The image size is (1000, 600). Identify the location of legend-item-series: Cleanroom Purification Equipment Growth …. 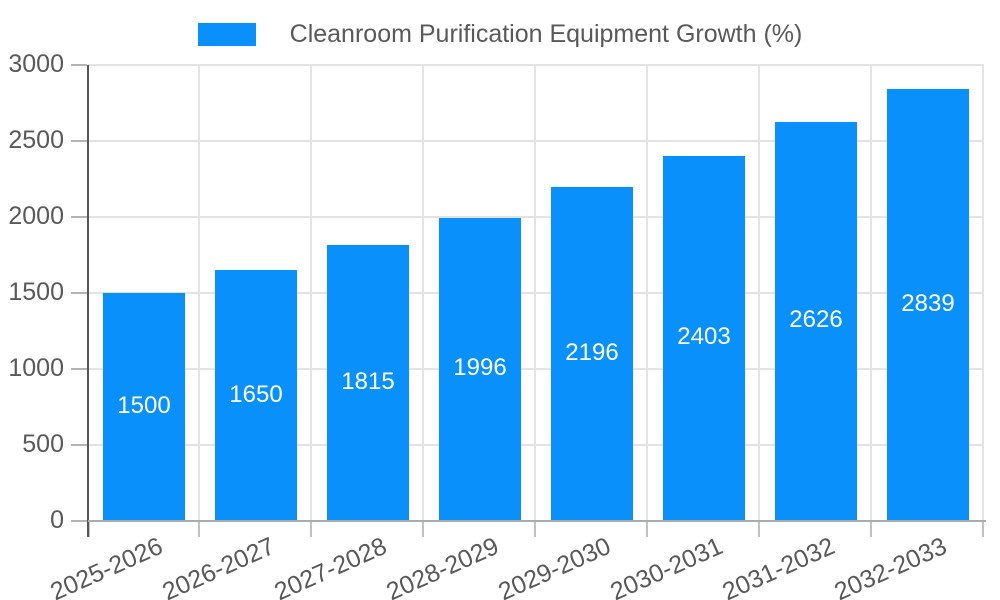
(500, 34).